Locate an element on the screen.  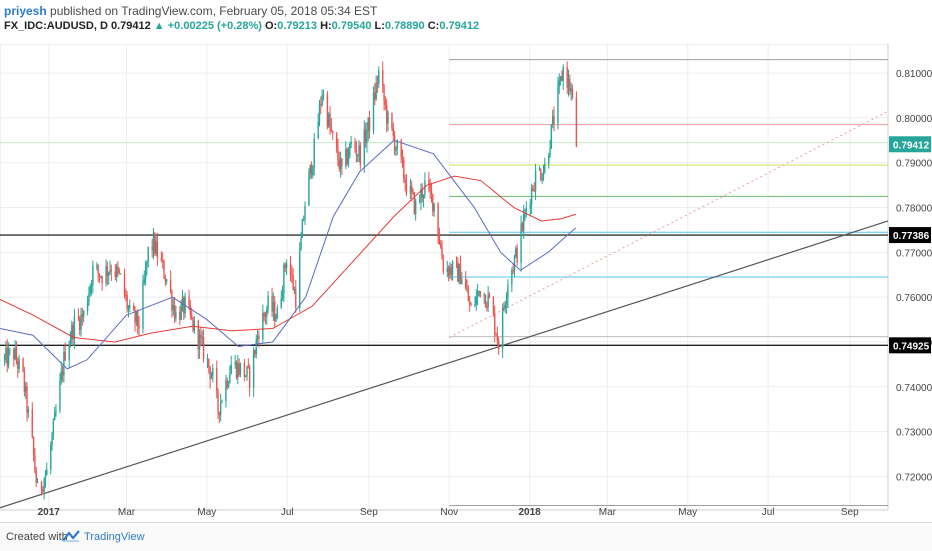
x-tick-label: Jul is located at coordinates (768, 512).